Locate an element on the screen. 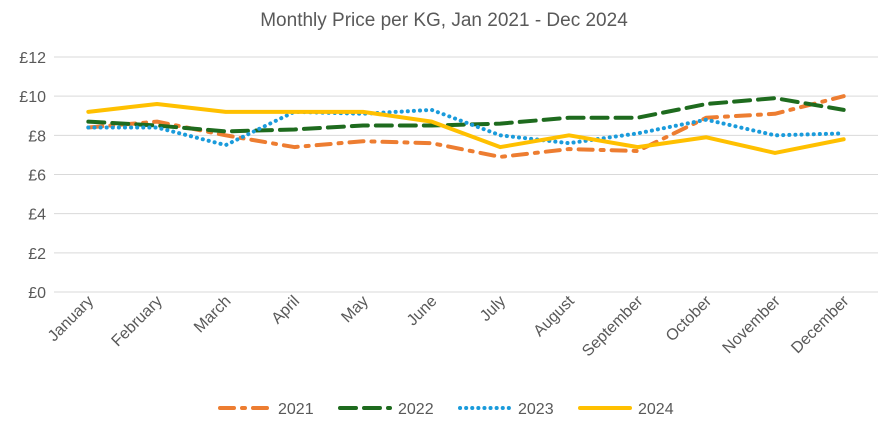 This screenshot has height=427, width=888. legend-label: 2023 is located at coordinates (536, 409).